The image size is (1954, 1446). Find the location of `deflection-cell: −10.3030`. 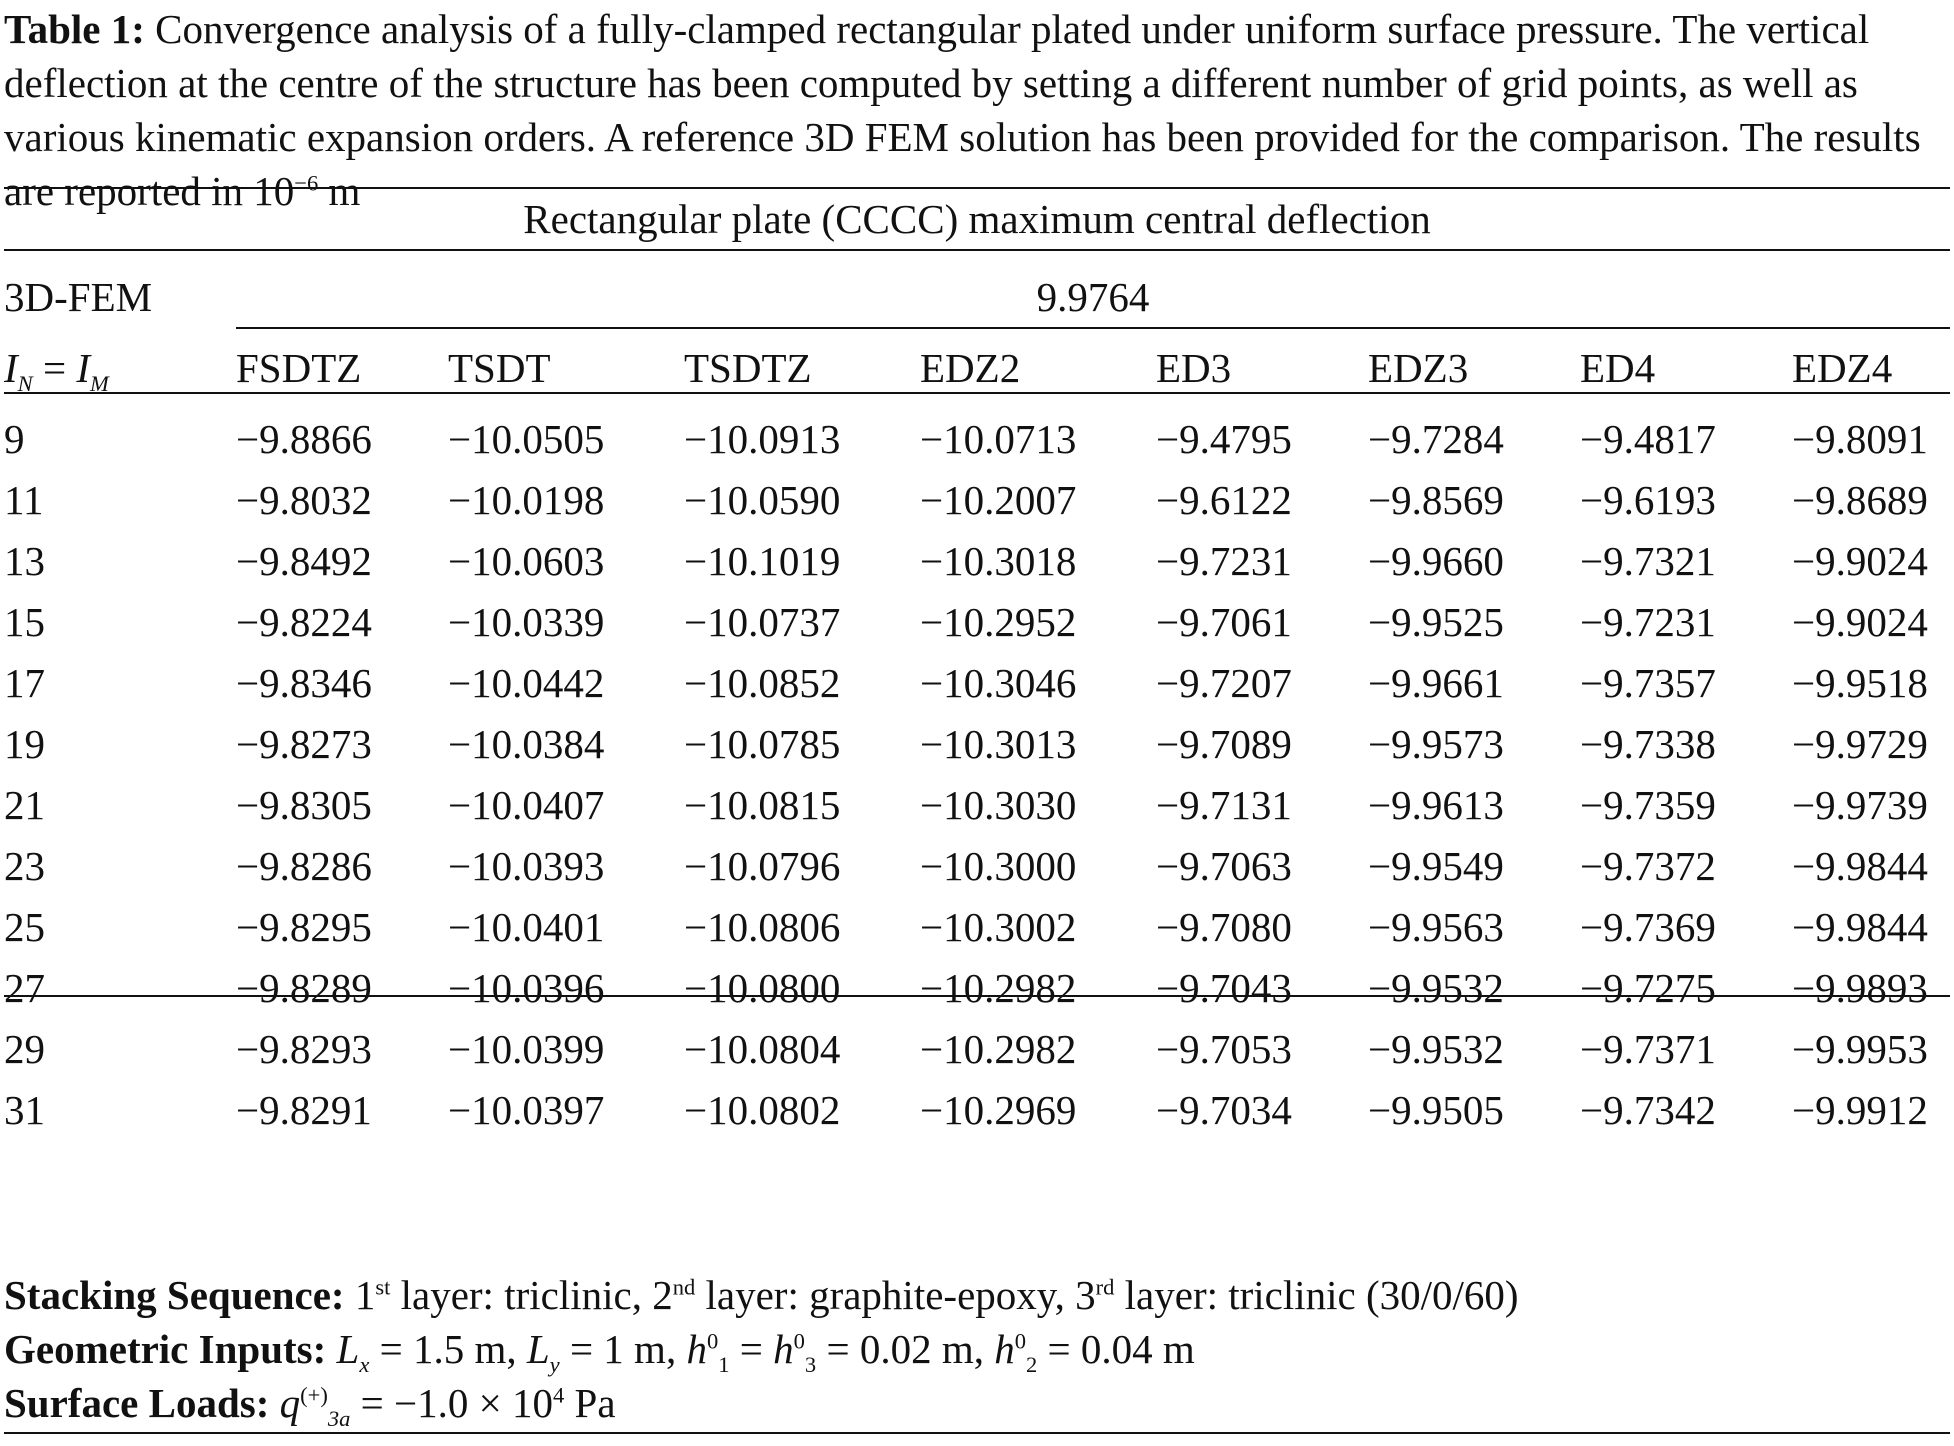

deflection-cell: −10.3030 is located at coordinates (998, 804).